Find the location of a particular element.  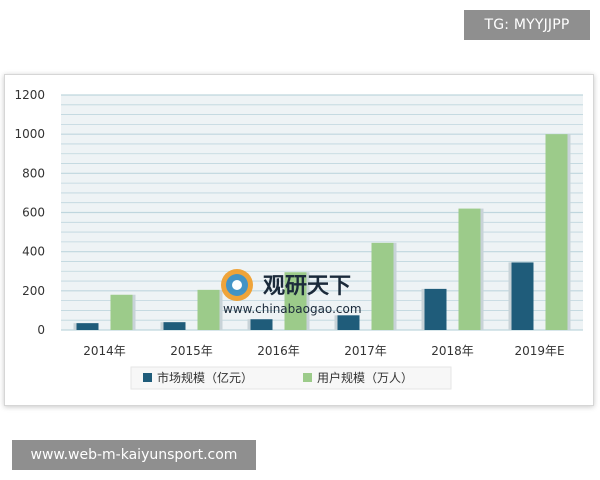

watermark-name: 观研天下 is located at coordinates (307, 286).